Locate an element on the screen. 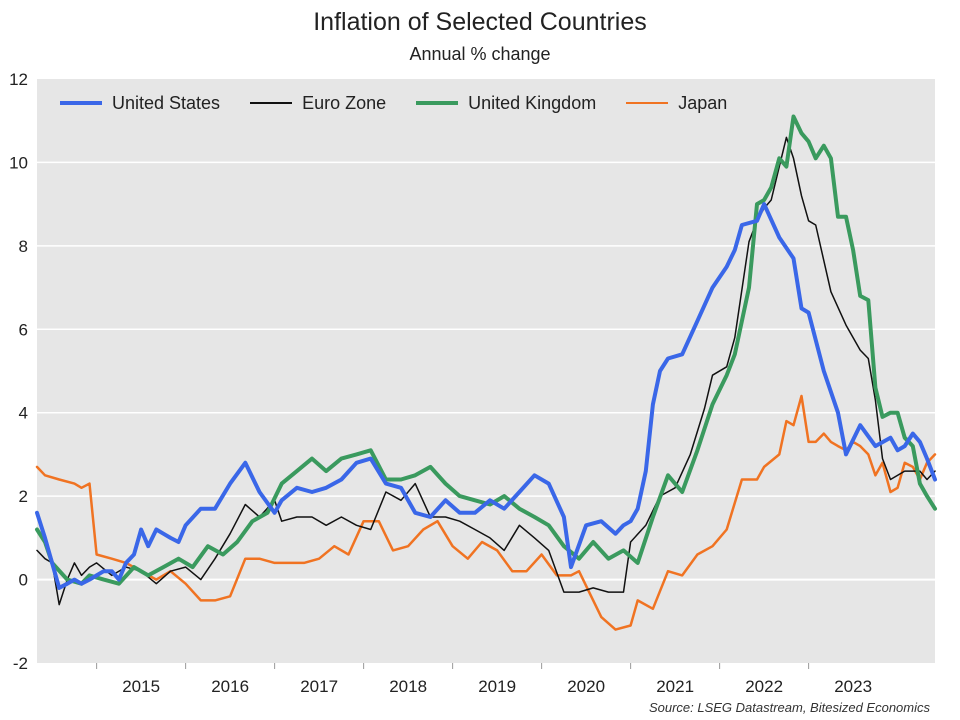  x-tick-label: 2020 is located at coordinates (586, 686).